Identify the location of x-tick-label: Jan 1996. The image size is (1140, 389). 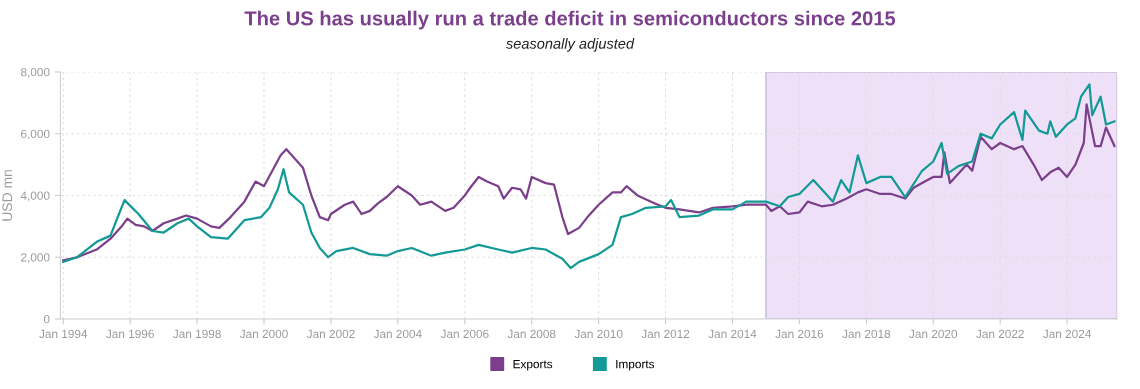
(130, 334).